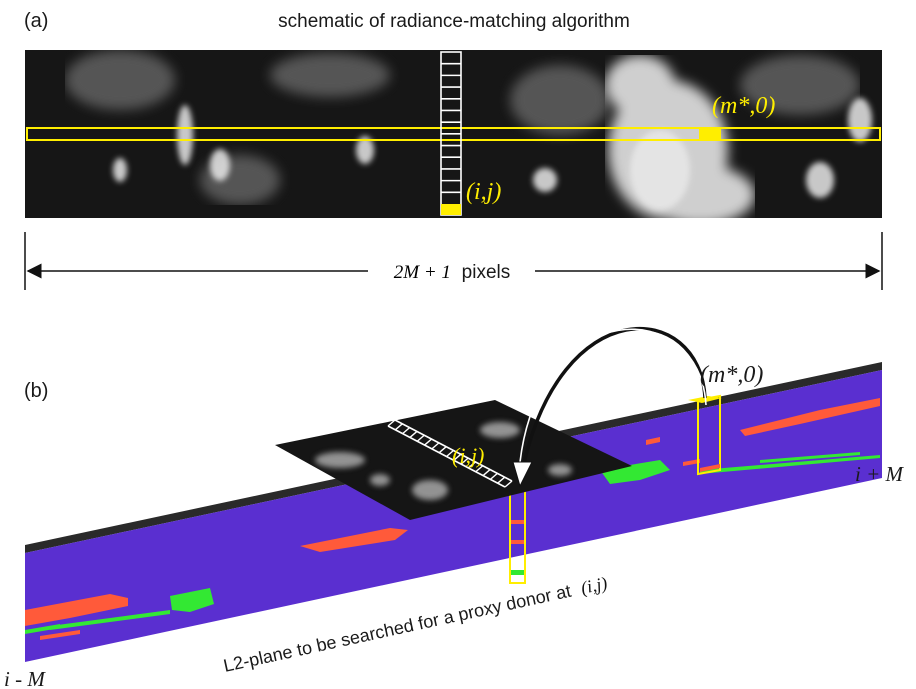 The width and height of the screenshot is (916, 689). I want to click on pixel-column-a, so click(451, 133).